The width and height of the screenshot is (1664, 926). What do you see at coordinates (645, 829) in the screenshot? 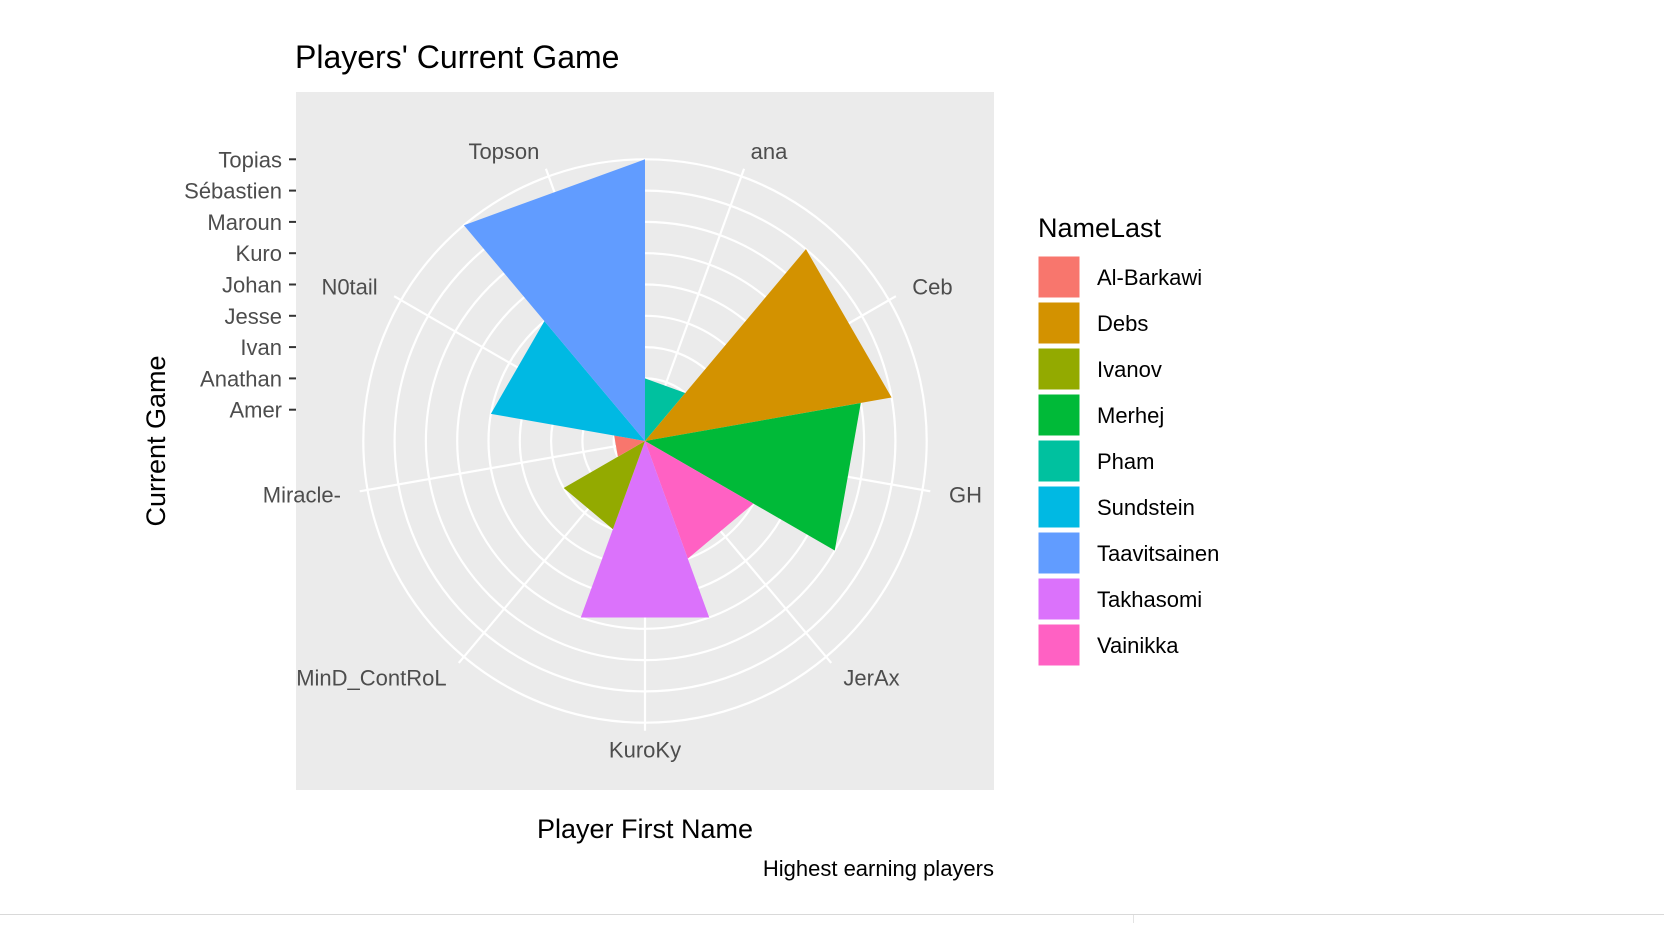
I see `x-axis-title: Player First Name` at bounding box center [645, 829].